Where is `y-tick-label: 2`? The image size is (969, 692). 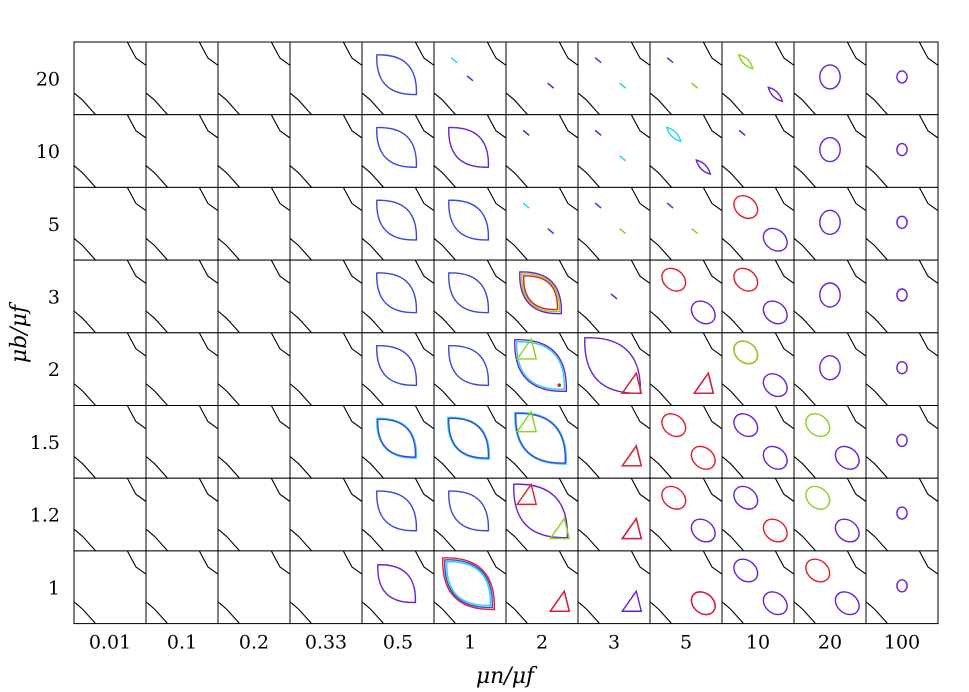 y-tick-label: 2 is located at coordinates (54, 370).